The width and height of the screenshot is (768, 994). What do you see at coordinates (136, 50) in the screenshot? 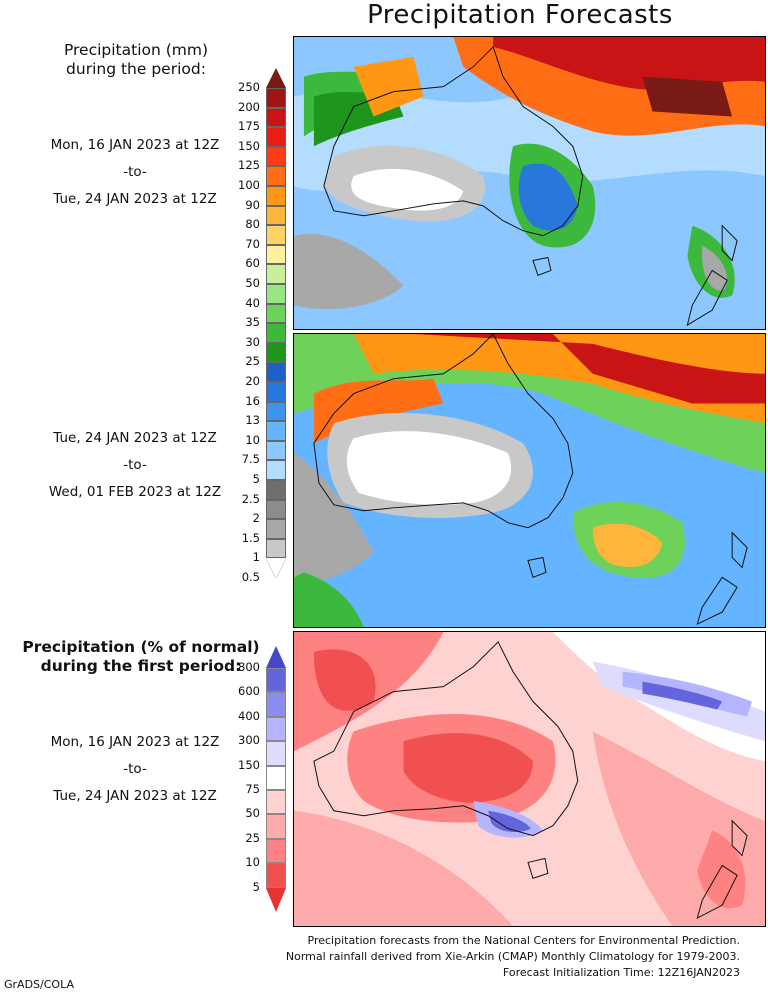
I see `legend-mm-title-line1: Precipitation (mm)` at bounding box center [136, 50].